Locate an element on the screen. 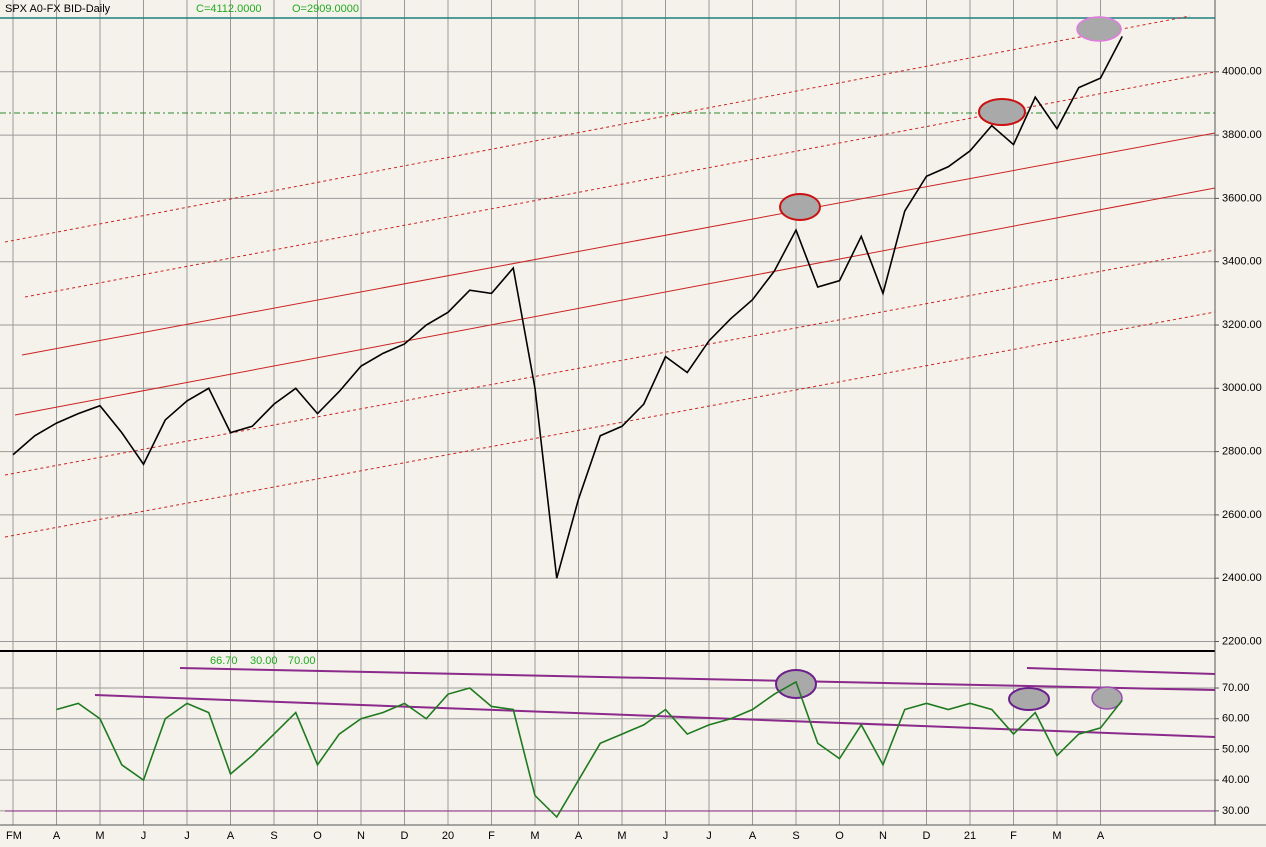 The height and width of the screenshot is (847, 1266). x-tick-label: 21 is located at coordinates (970, 836).